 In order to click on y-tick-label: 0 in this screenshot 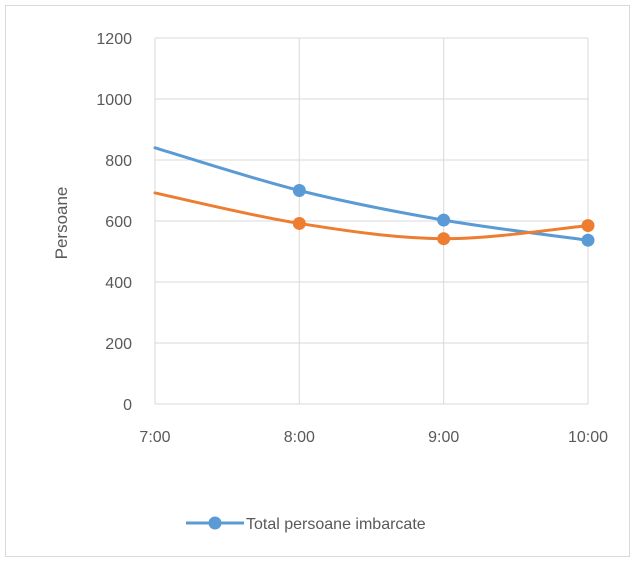, I will do `click(127, 405)`.